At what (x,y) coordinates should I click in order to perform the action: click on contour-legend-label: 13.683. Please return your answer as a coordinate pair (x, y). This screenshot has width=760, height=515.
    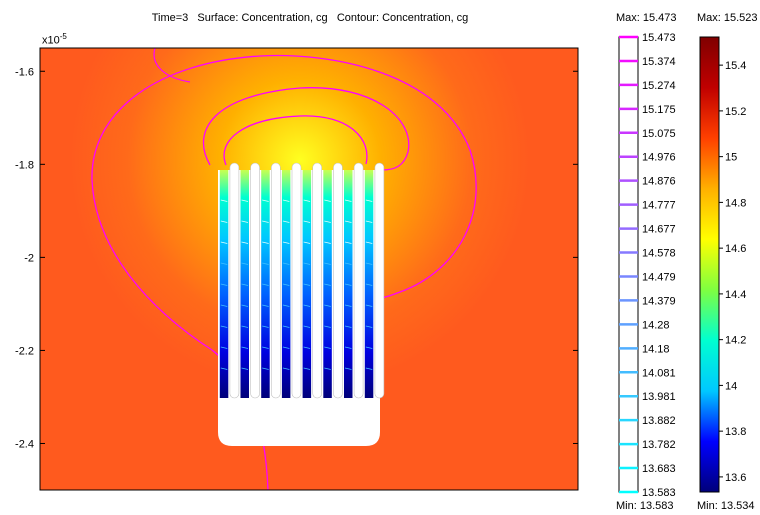
    Looking at the image, I should click on (659, 469).